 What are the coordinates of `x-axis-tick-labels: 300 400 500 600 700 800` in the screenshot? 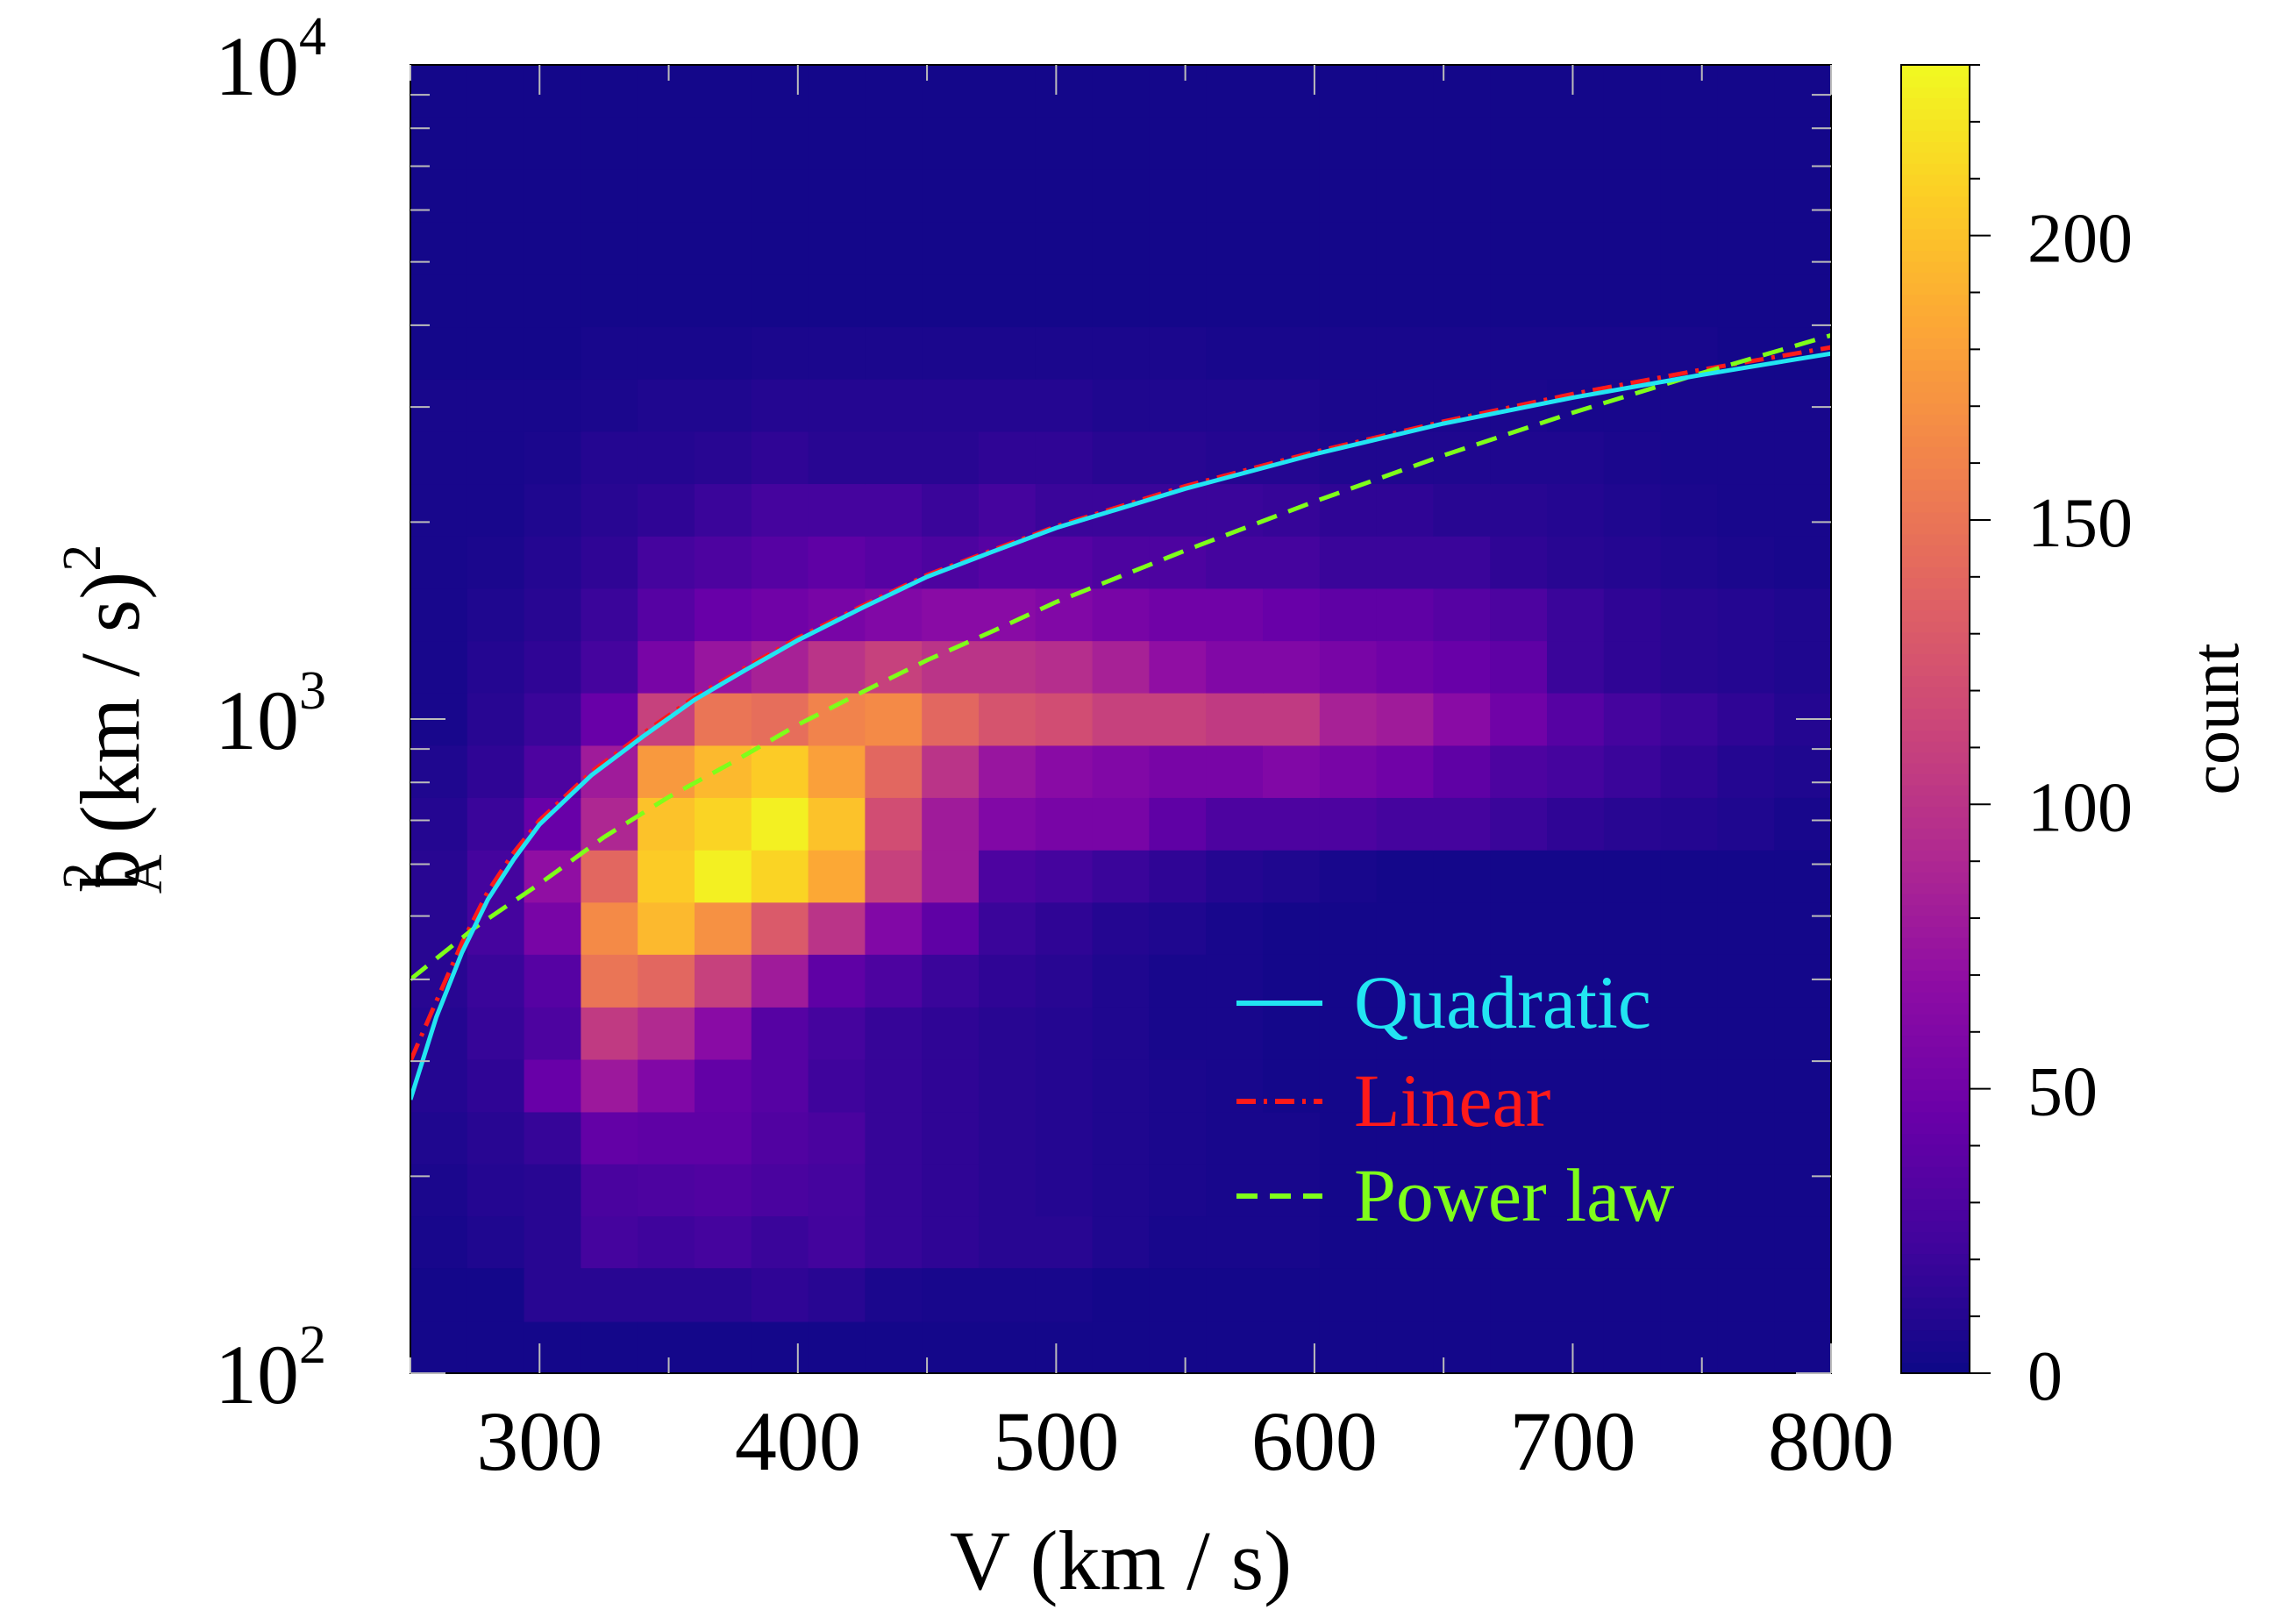 It's located at (1185, 1441).